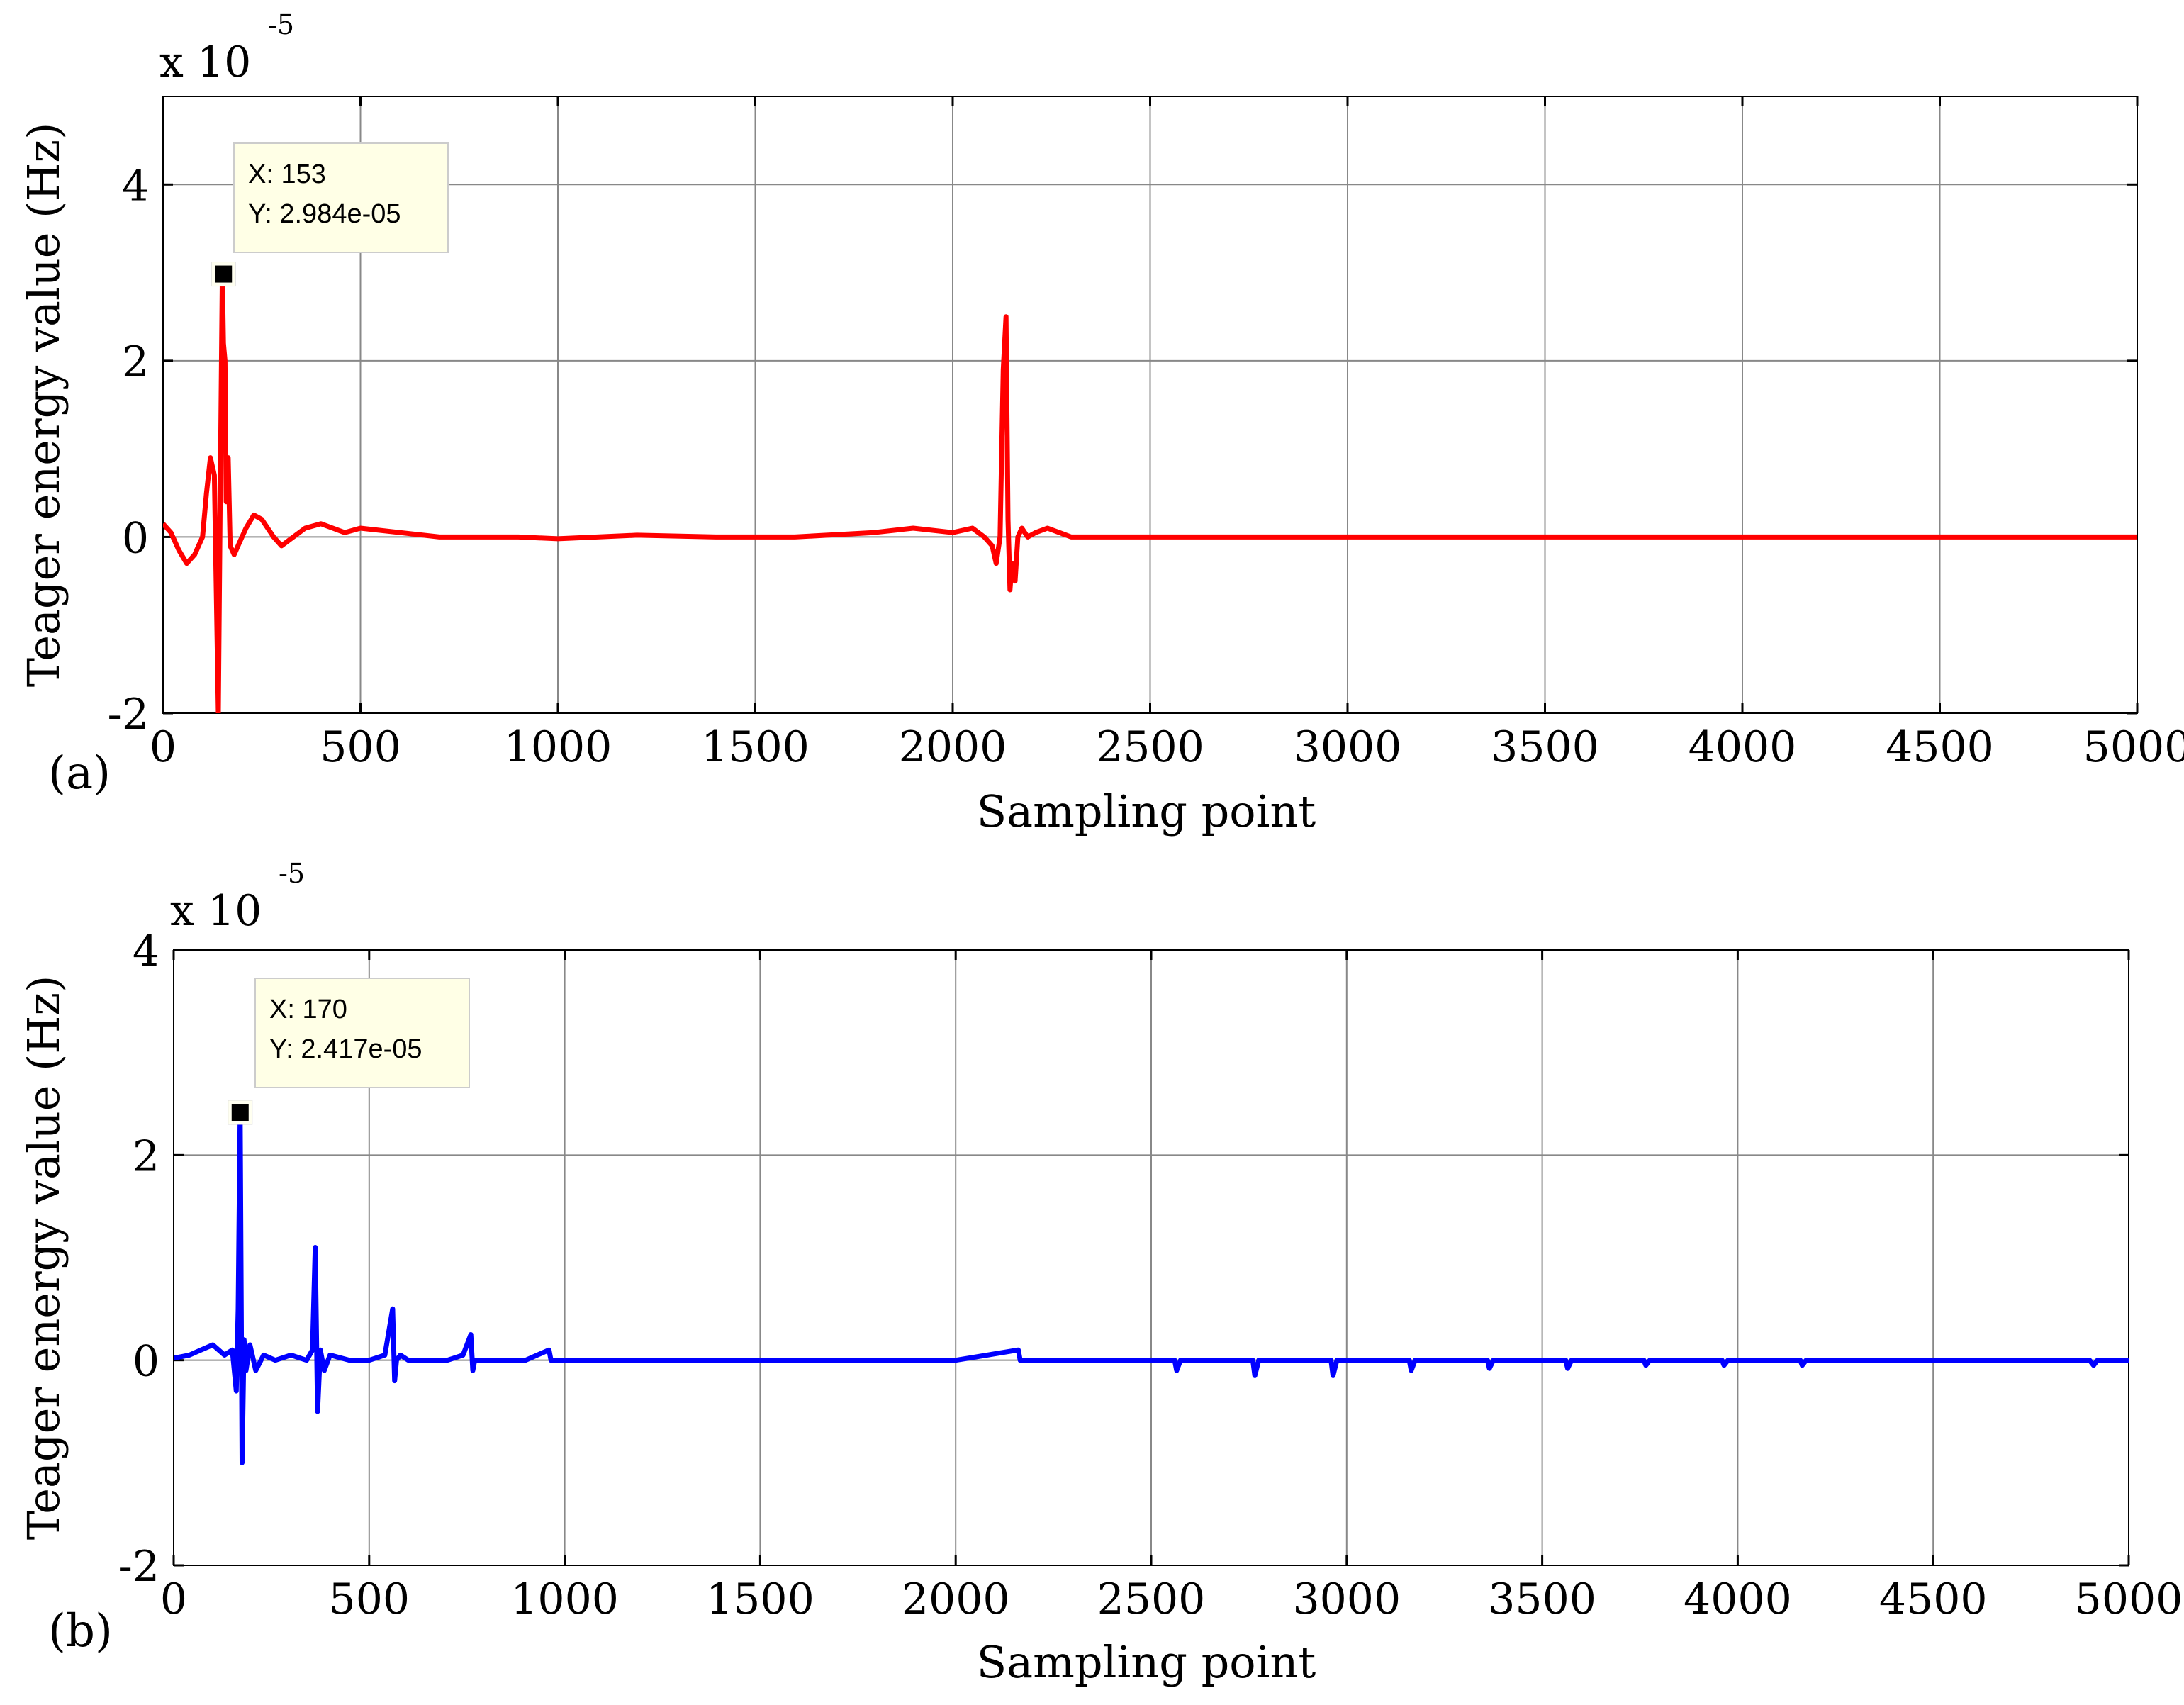 This screenshot has width=2184, height=1705. I want to click on x-tick-label-b: 1000, so click(564, 1600).